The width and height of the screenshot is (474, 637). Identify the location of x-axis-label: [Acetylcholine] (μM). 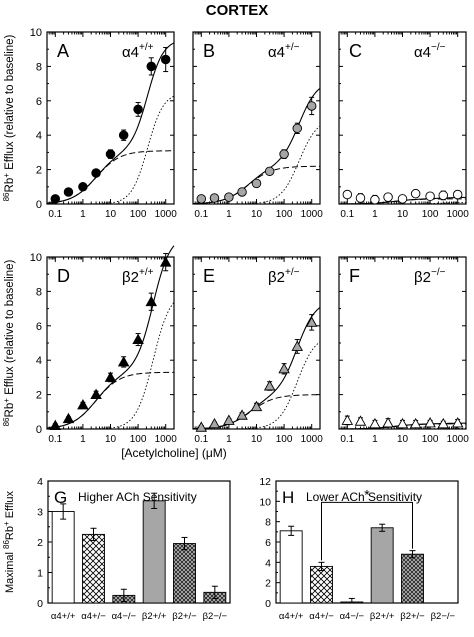
(174, 453).